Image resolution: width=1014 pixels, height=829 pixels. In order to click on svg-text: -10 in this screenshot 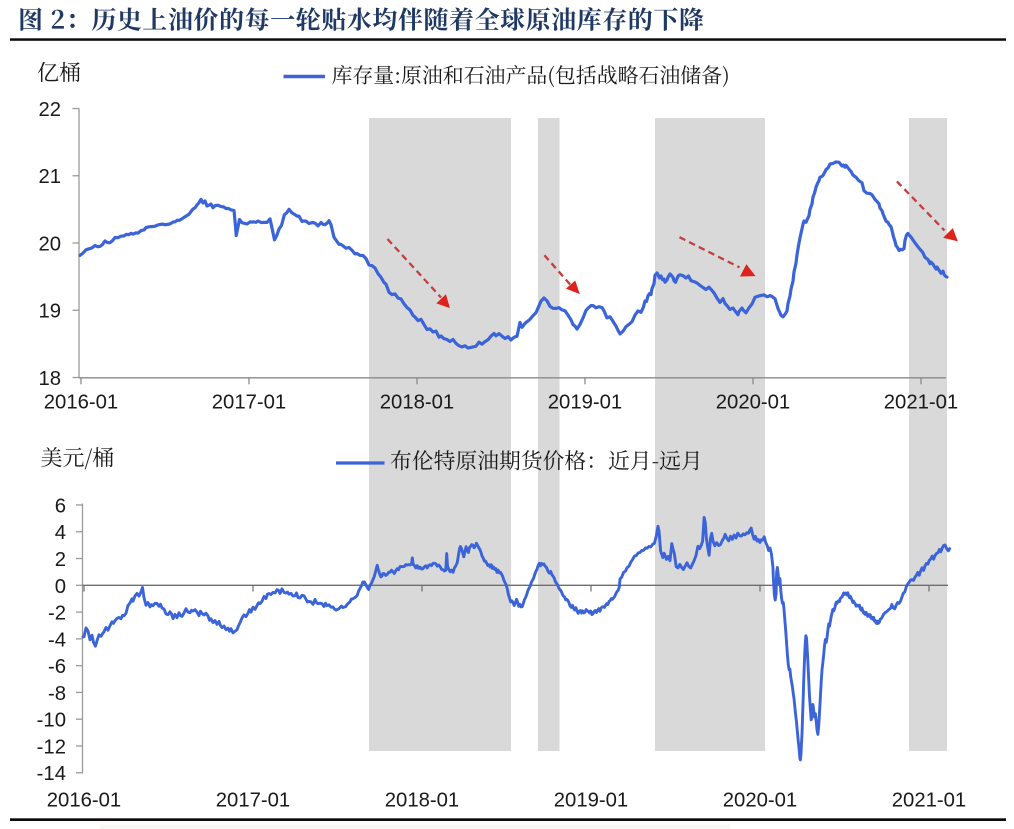, I will do `click(51, 721)`.